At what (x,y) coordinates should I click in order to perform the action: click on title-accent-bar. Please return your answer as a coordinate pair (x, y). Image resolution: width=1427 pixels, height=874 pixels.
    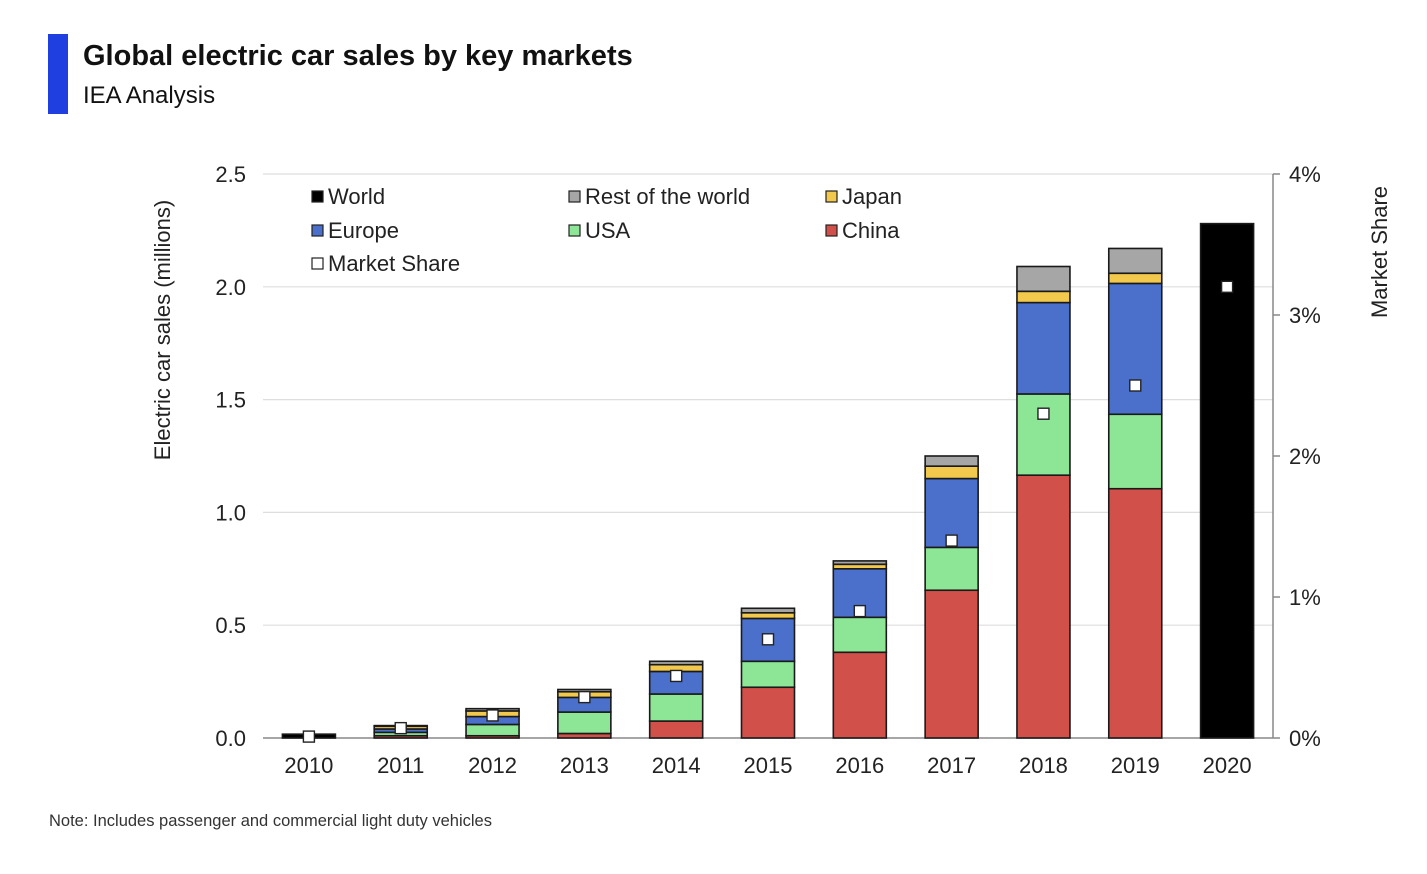
    Looking at the image, I should click on (58, 74).